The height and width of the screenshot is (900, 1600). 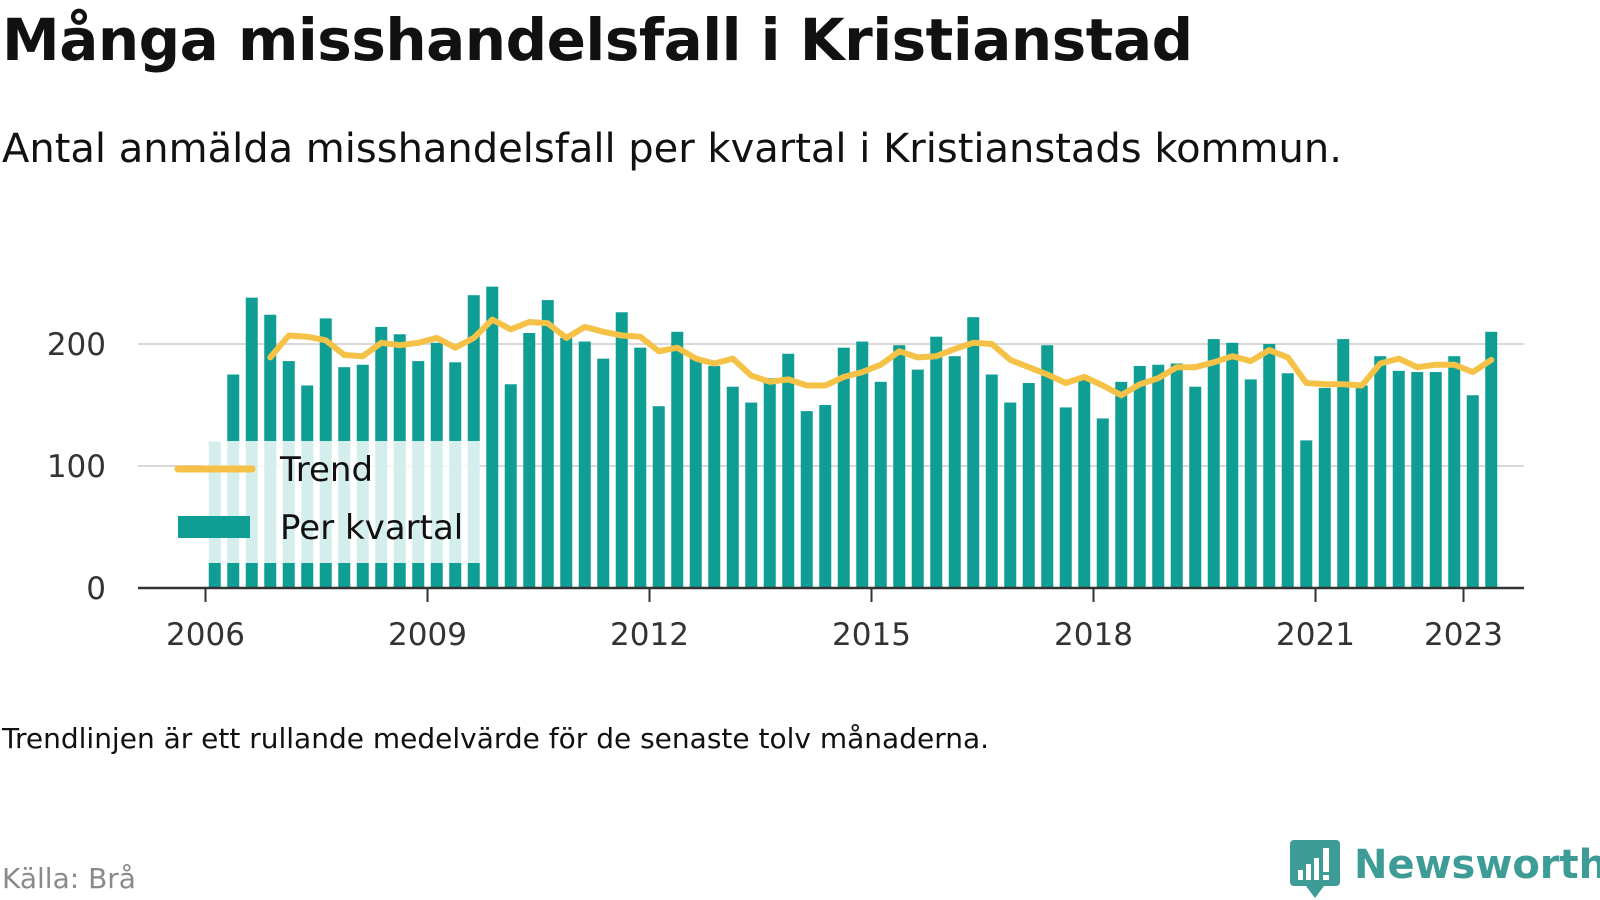 What do you see at coordinates (326, 470) in the screenshot?
I see `legend-trend-label: Trend` at bounding box center [326, 470].